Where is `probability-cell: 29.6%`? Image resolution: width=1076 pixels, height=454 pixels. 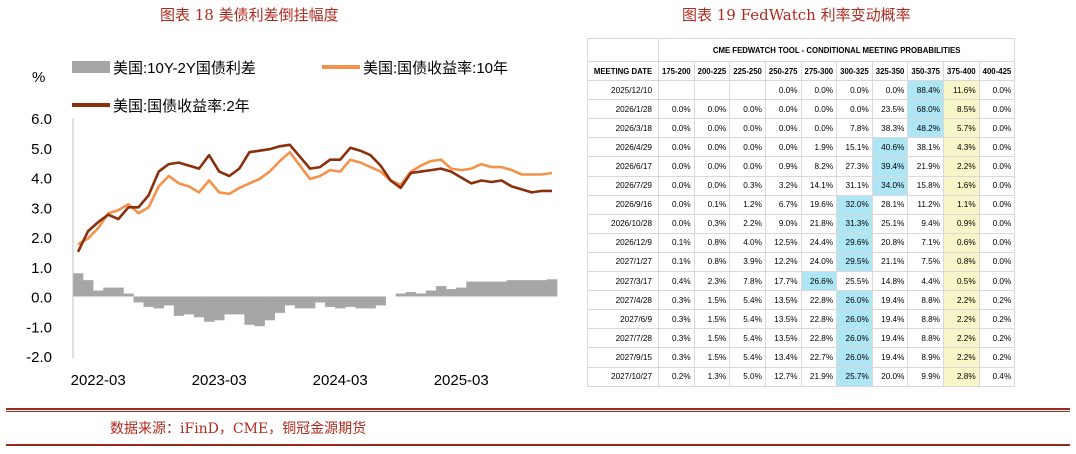
probability-cell: 29.6% is located at coordinates (854, 242).